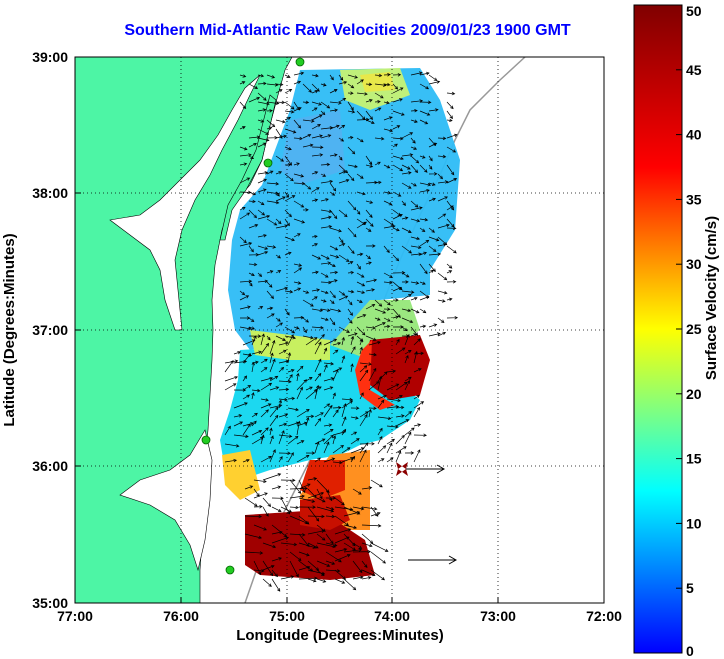 The width and height of the screenshot is (724, 659). Describe the element at coordinates (339, 616) in the screenshot. I see `x-tick-labels: 77:00 76:00 75:00 74:00 73:00 72:00` at that location.